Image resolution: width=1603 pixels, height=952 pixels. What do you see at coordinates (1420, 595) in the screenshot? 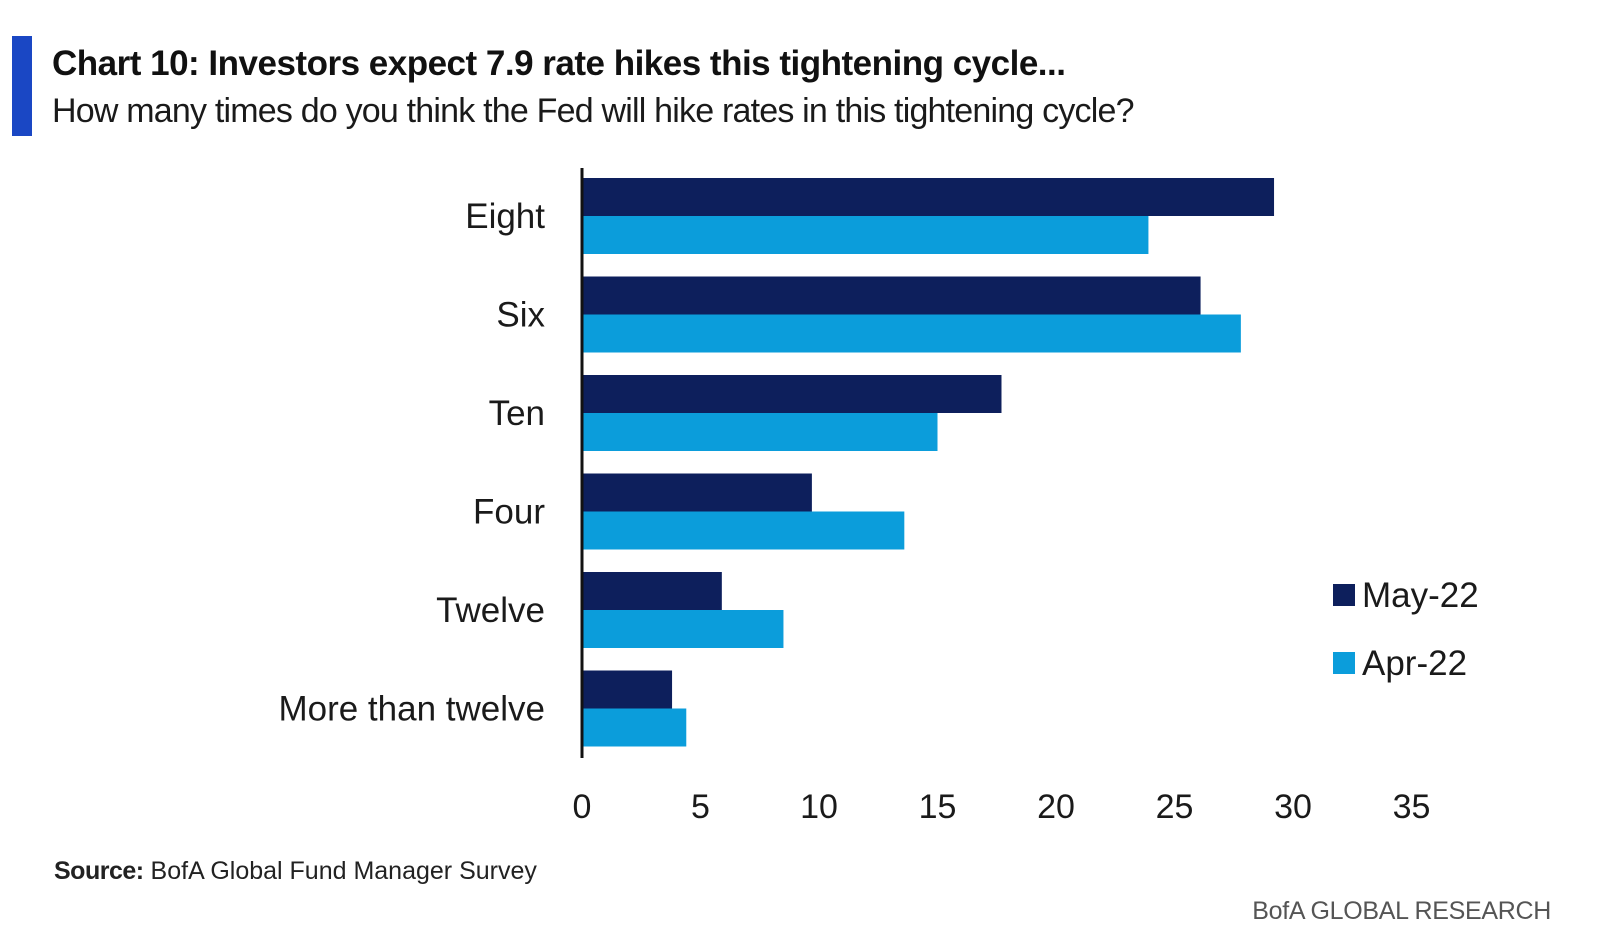
I see `legend-label-may: May-22` at bounding box center [1420, 595].